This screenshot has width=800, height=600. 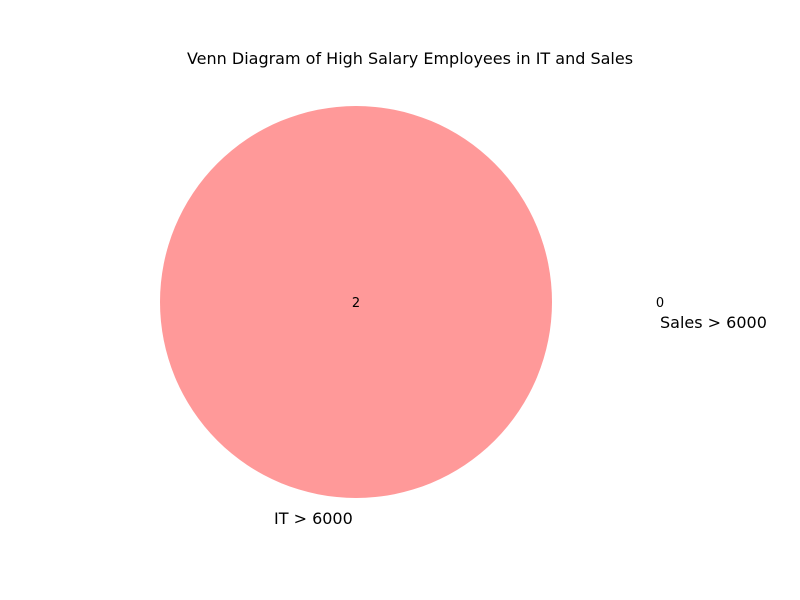 What do you see at coordinates (660, 303) in the screenshot?
I see `sales-only-count: 0` at bounding box center [660, 303].